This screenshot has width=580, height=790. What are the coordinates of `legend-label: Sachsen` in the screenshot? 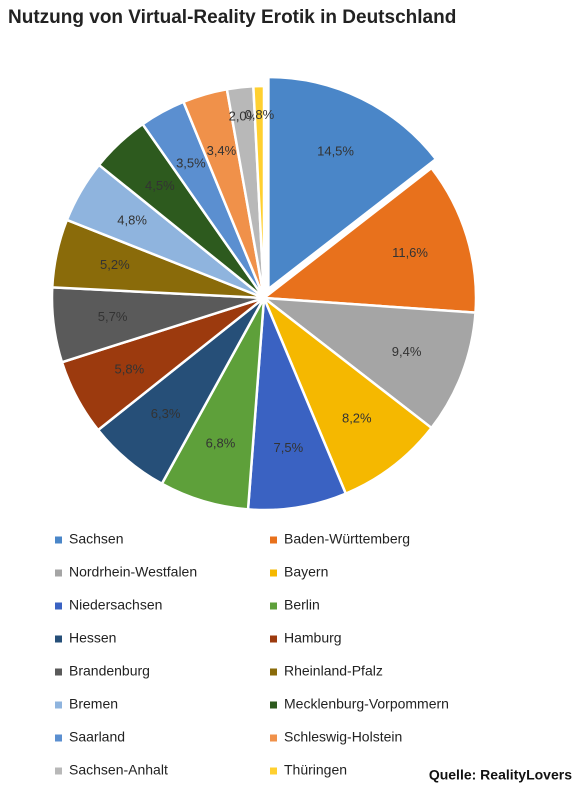 It's located at (96, 539).